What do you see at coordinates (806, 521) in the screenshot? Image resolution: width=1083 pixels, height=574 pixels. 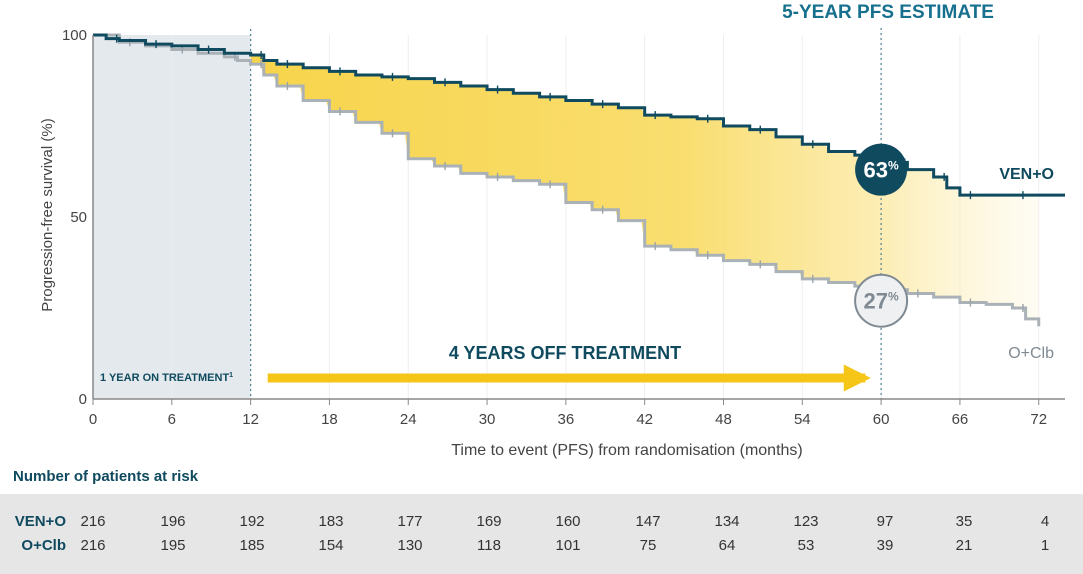 I see `risk-value: 123` at bounding box center [806, 521].